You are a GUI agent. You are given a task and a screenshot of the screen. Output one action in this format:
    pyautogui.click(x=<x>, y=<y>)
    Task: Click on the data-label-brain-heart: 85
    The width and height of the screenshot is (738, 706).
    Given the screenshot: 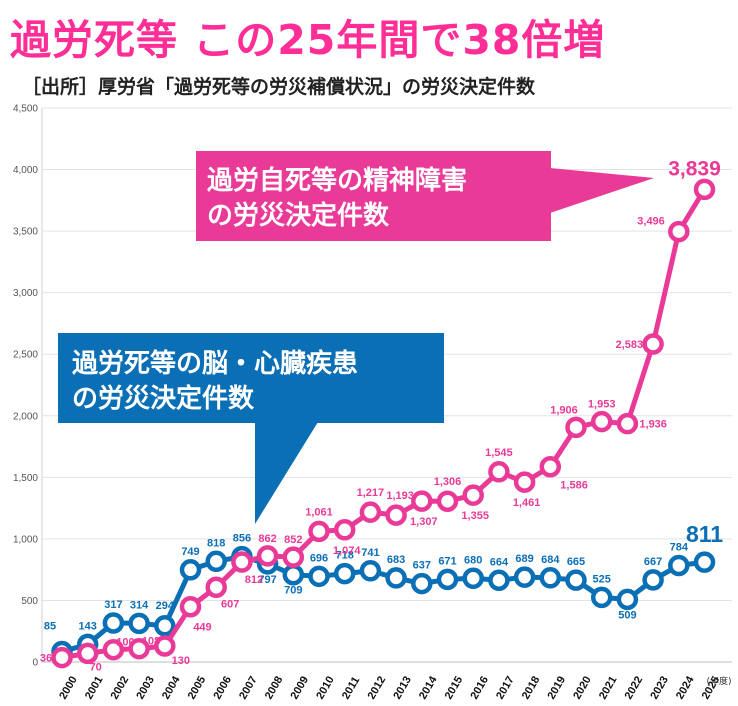 What is the action you would take?
    pyautogui.click(x=50, y=627)
    